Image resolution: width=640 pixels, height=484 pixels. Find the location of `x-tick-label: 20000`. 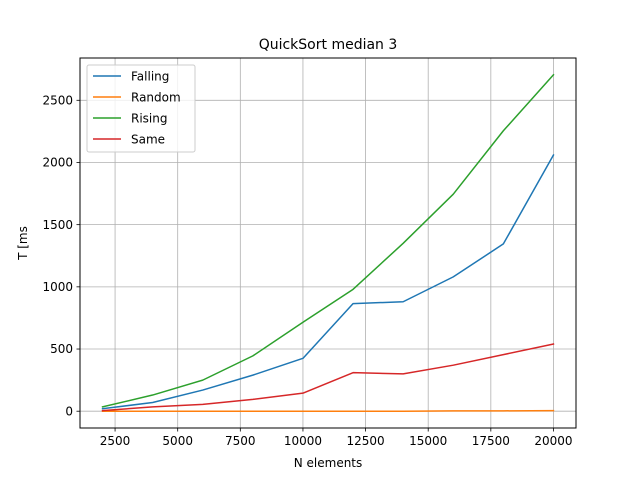

x-tick-label: 20000 is located at coordinates (553, 441).